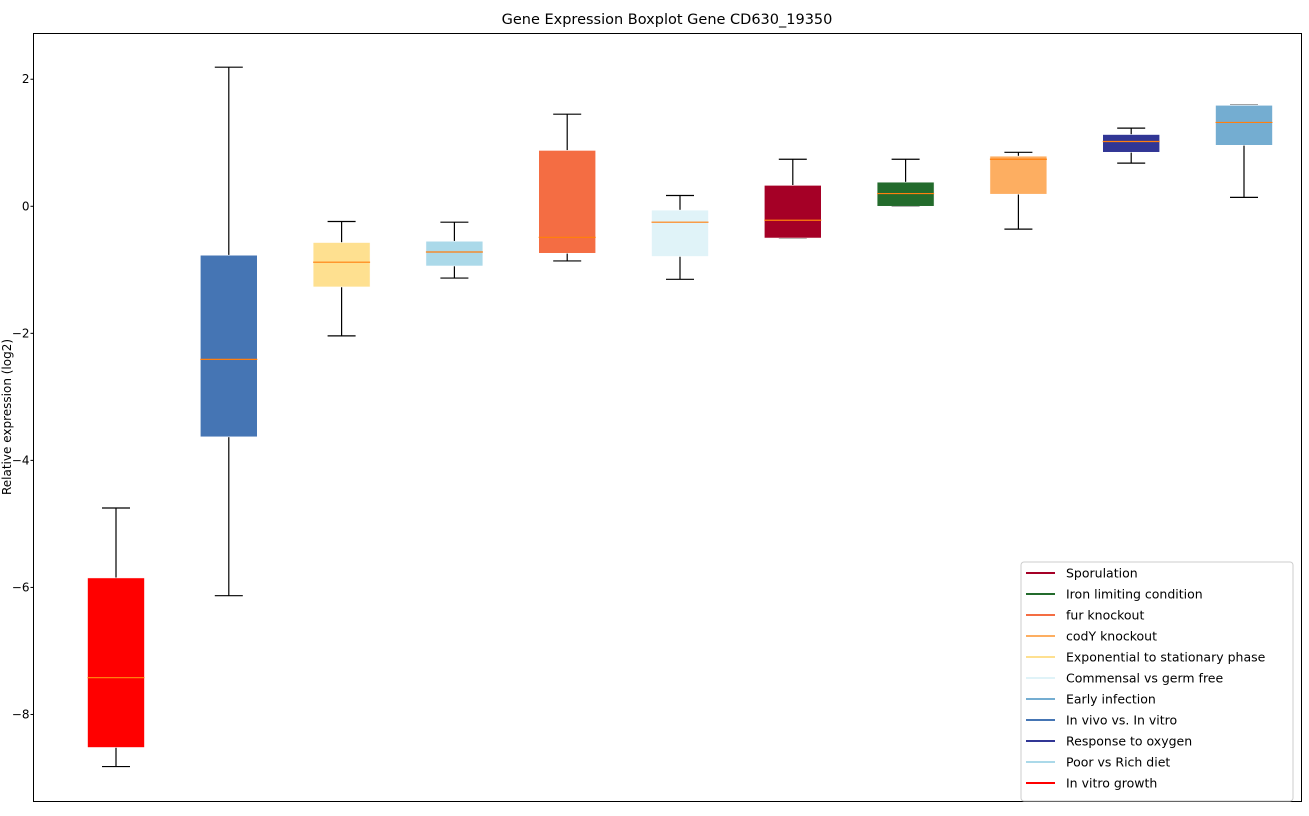 This screenshot has height=816, width=1309. Describe the element at coordinates (1166, 657) in the screenshot. I see `legend-label: Exponential to stationary phase` at that location.